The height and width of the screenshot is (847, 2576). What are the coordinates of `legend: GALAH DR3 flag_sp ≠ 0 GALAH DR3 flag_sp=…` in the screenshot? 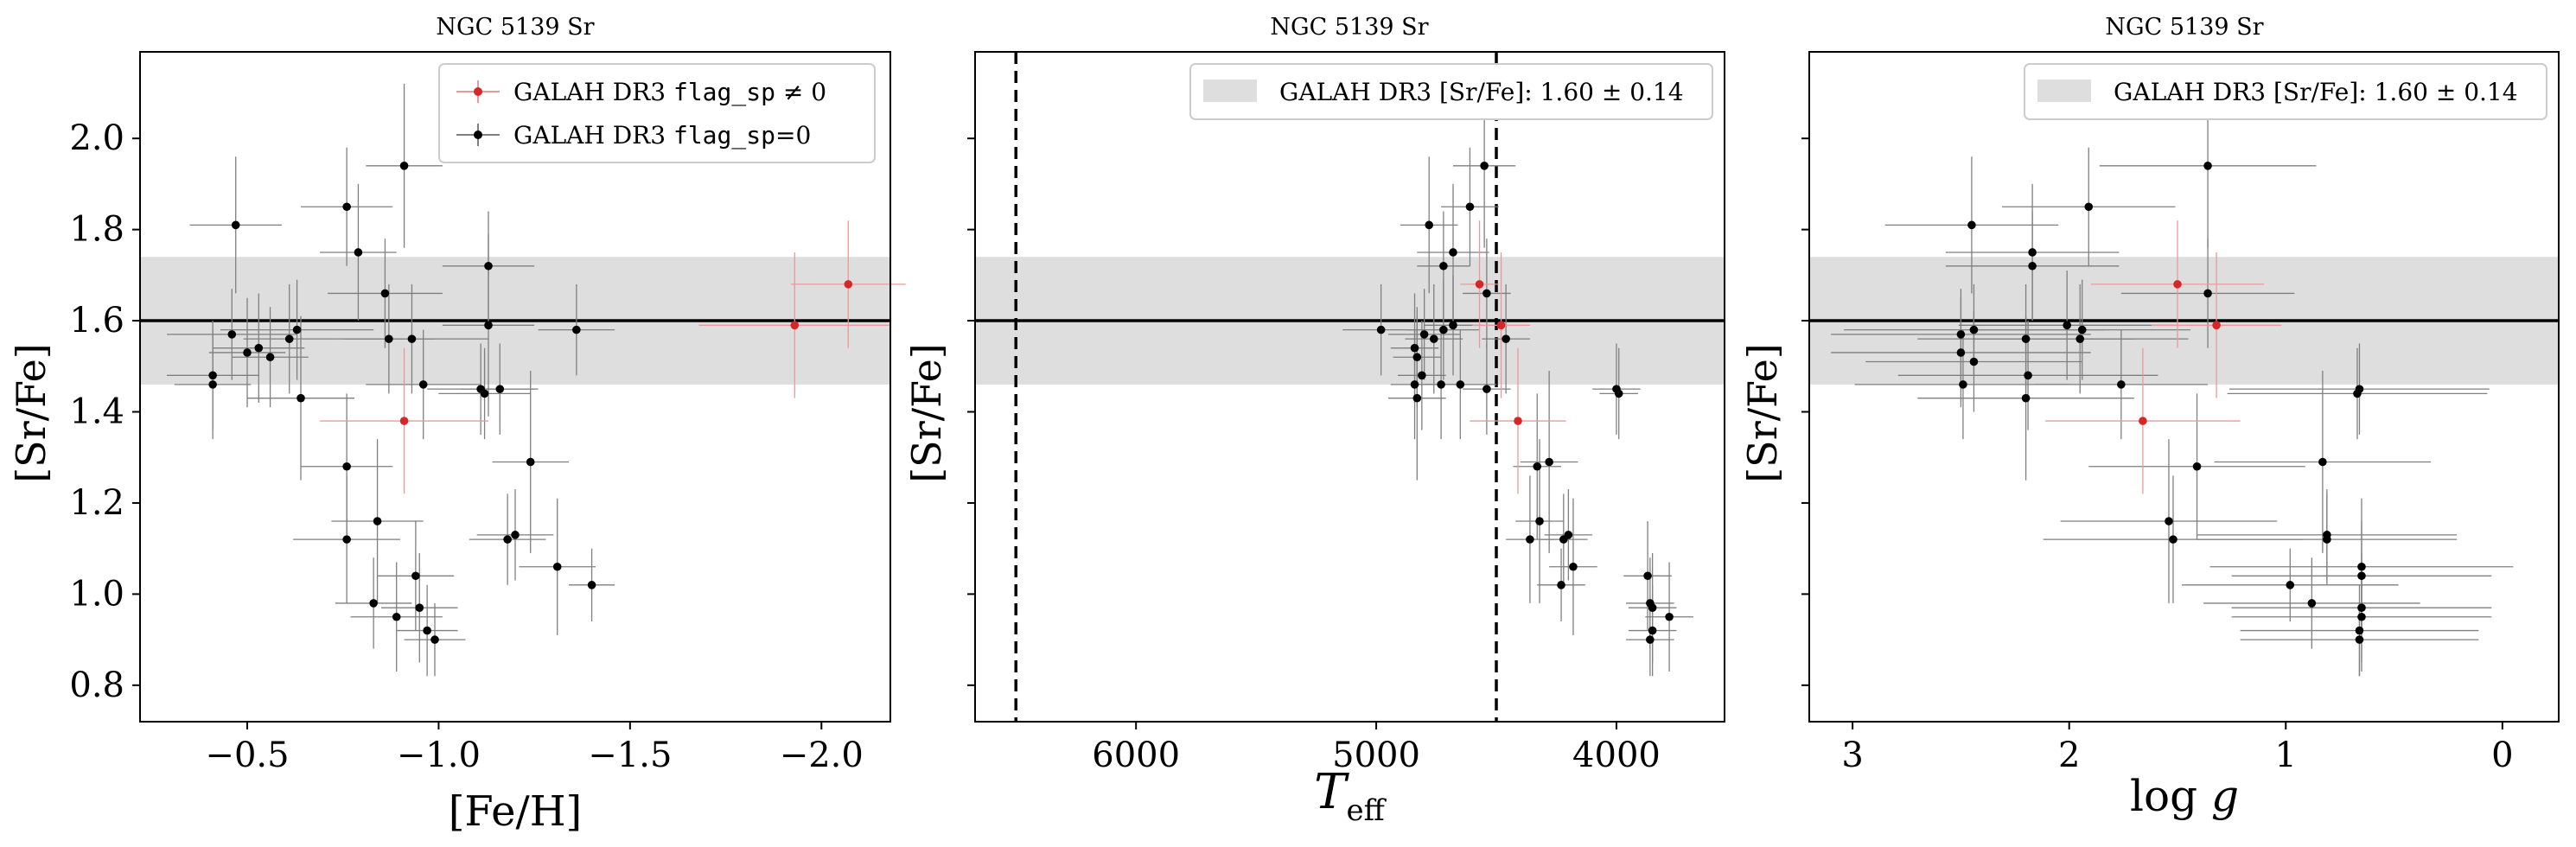 It's located at (657, 113).